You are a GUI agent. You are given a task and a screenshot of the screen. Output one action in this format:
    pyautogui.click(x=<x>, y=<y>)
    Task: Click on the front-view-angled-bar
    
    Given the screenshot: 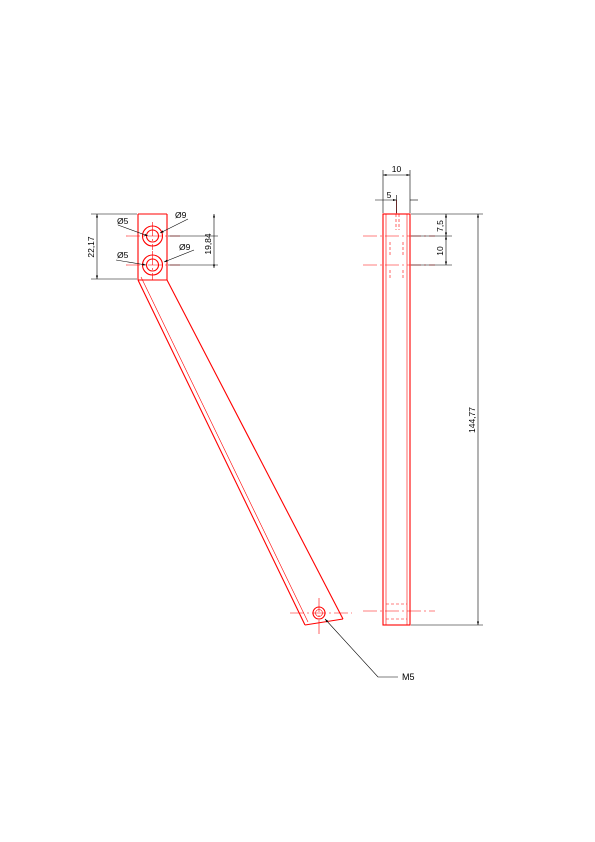 What is the action you would take?
    pyautogui.click(x=240, y=451)
    